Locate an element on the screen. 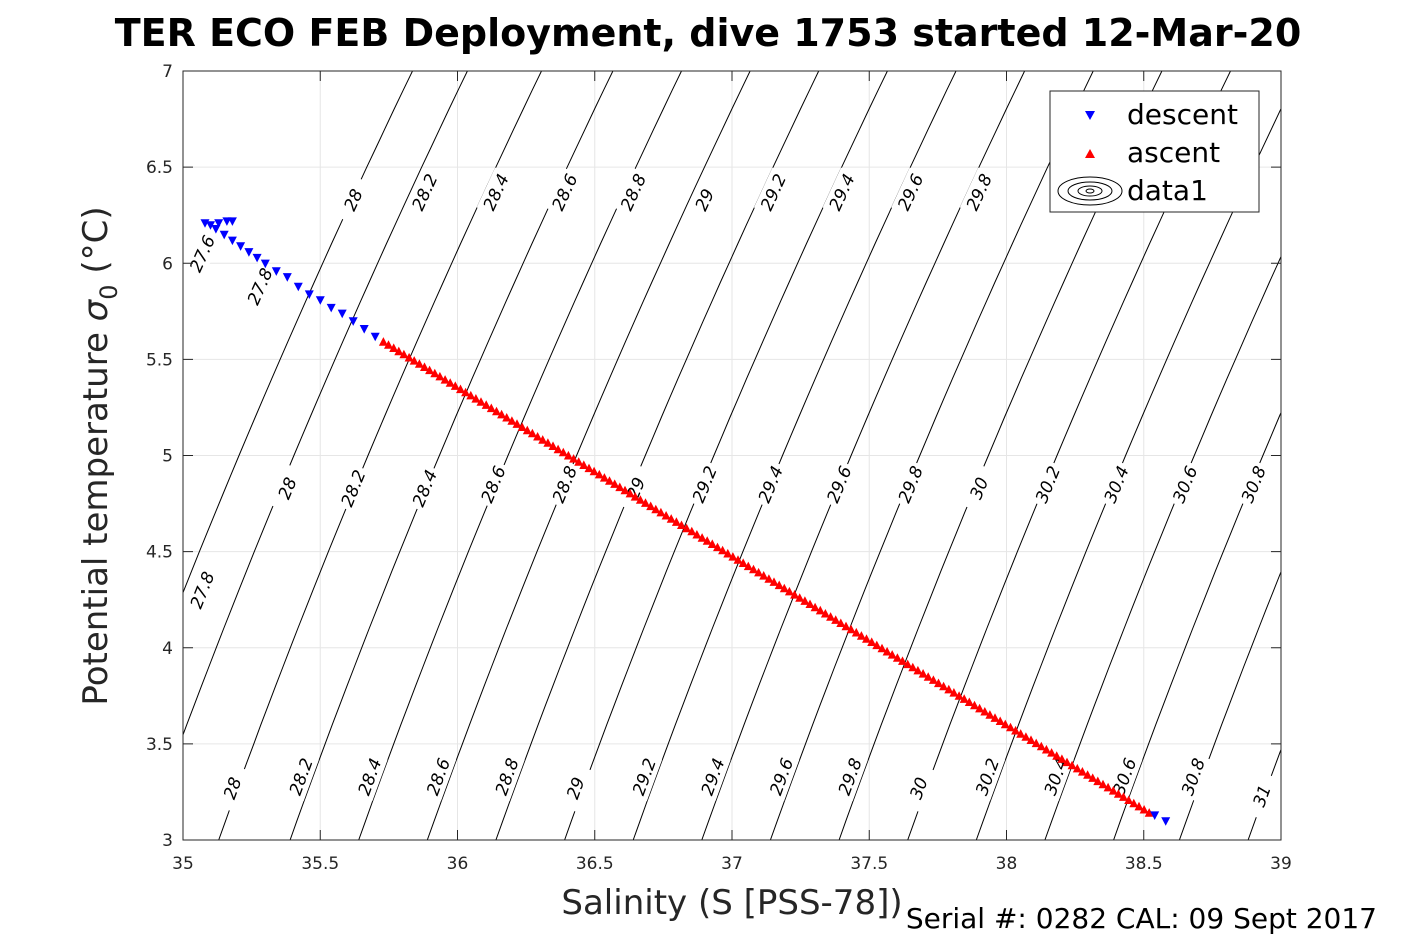  legend-ascent-marker is located at coordinates (1090, 153).